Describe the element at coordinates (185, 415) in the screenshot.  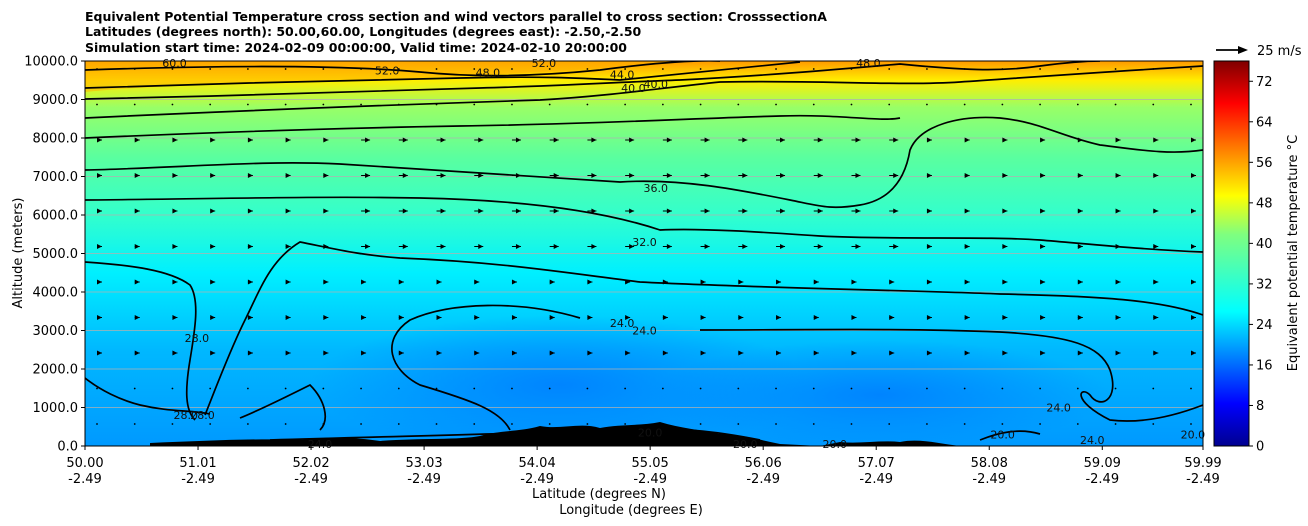
I see `contour-label: 28.0` at that location.